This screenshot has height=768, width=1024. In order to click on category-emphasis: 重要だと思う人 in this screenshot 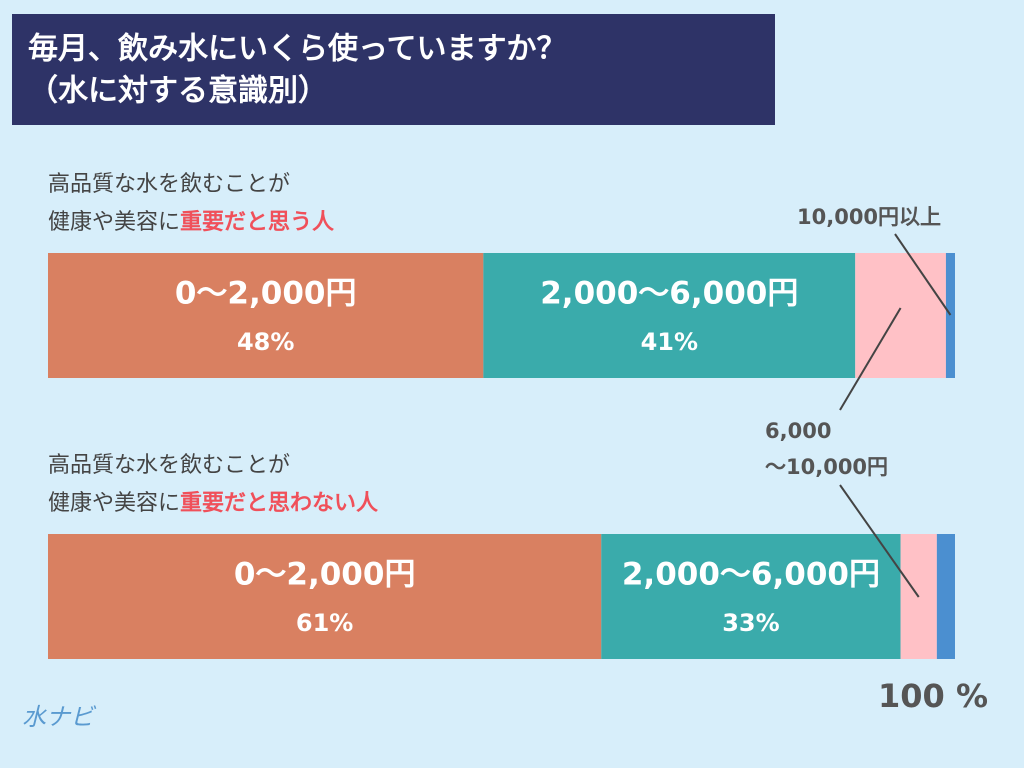, I will do `click(257, 222)`.